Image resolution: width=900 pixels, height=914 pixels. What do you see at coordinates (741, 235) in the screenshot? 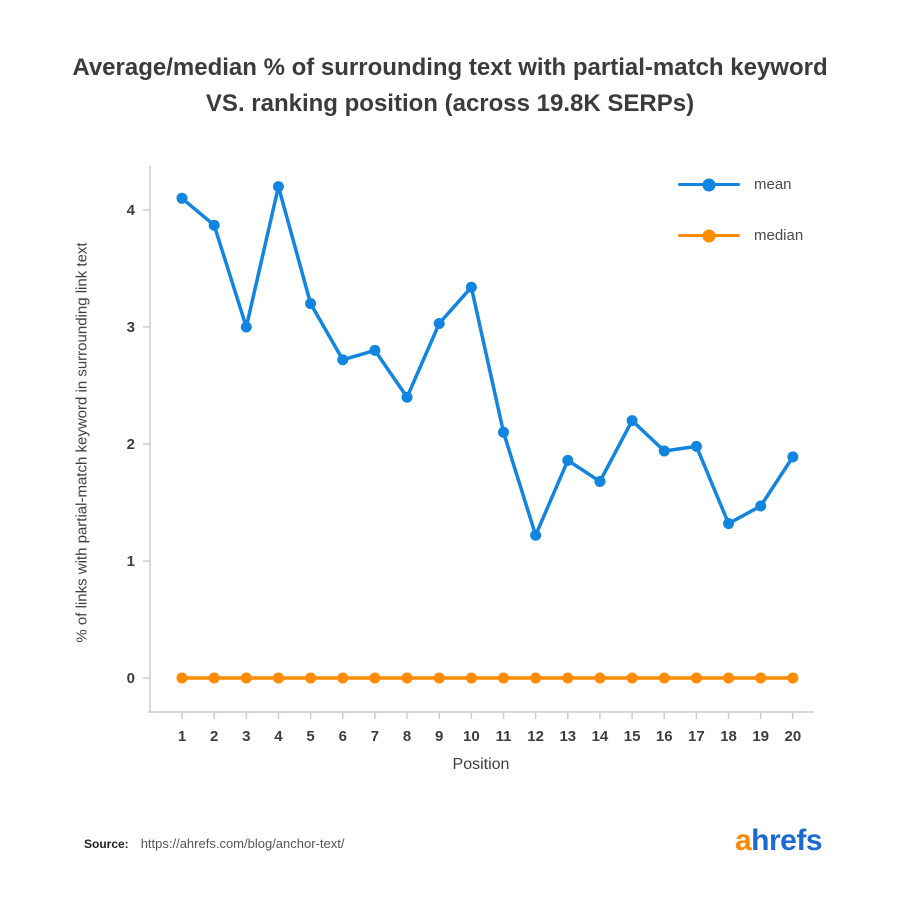
I see `legend-item-median: median` at bounding box center [741, 235].